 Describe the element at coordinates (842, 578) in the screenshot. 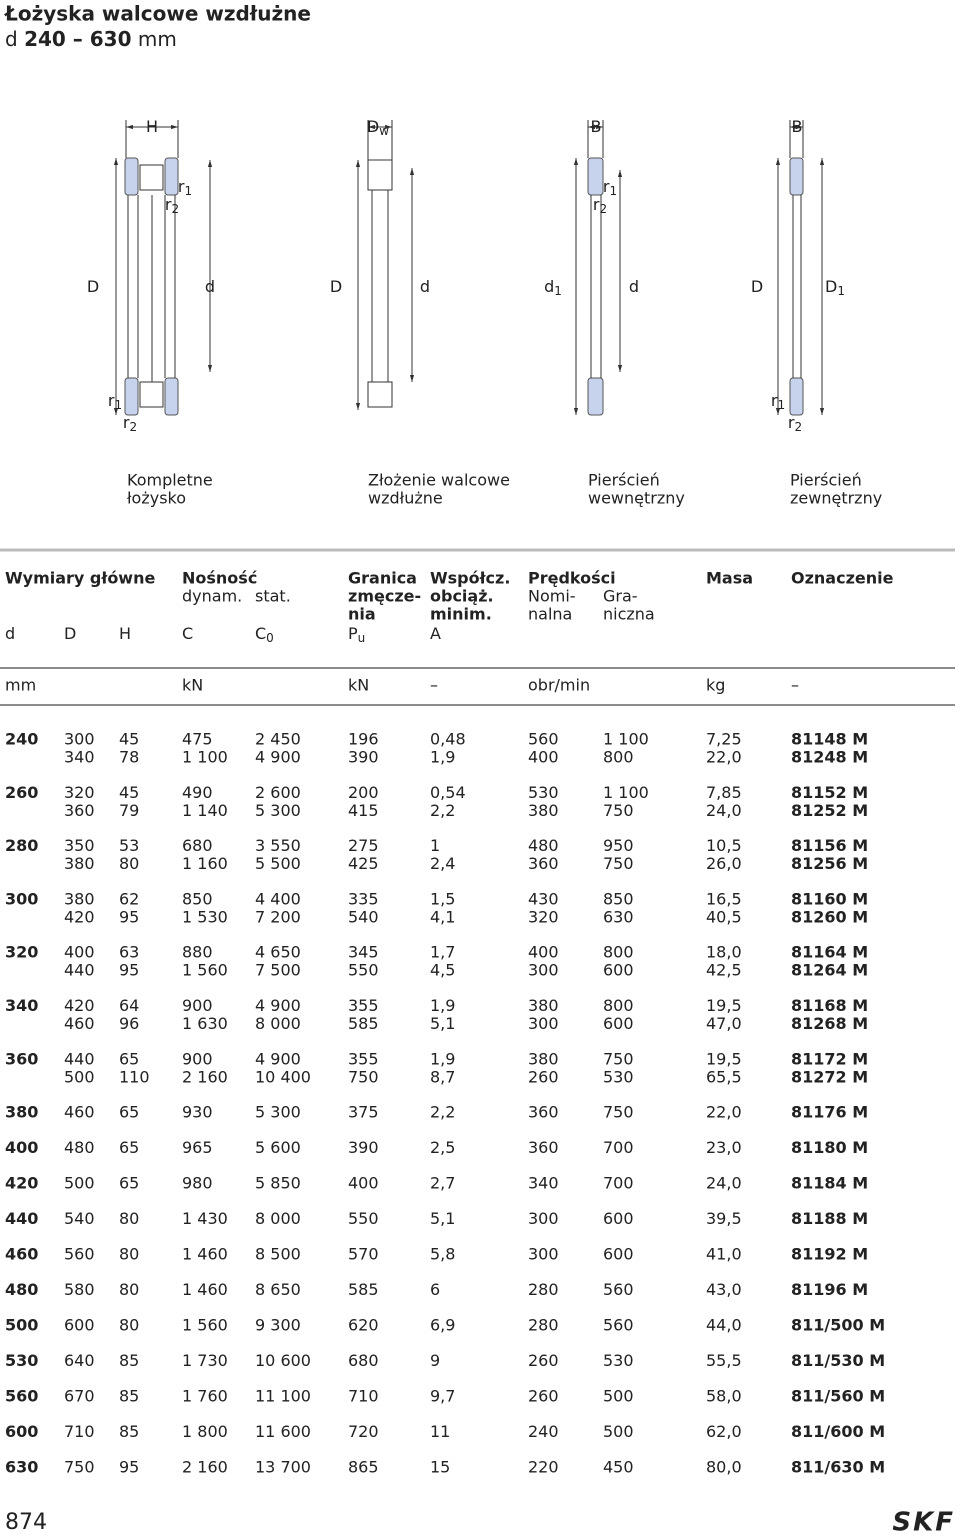

I see `table-headings: Oznaczenie` at that location.